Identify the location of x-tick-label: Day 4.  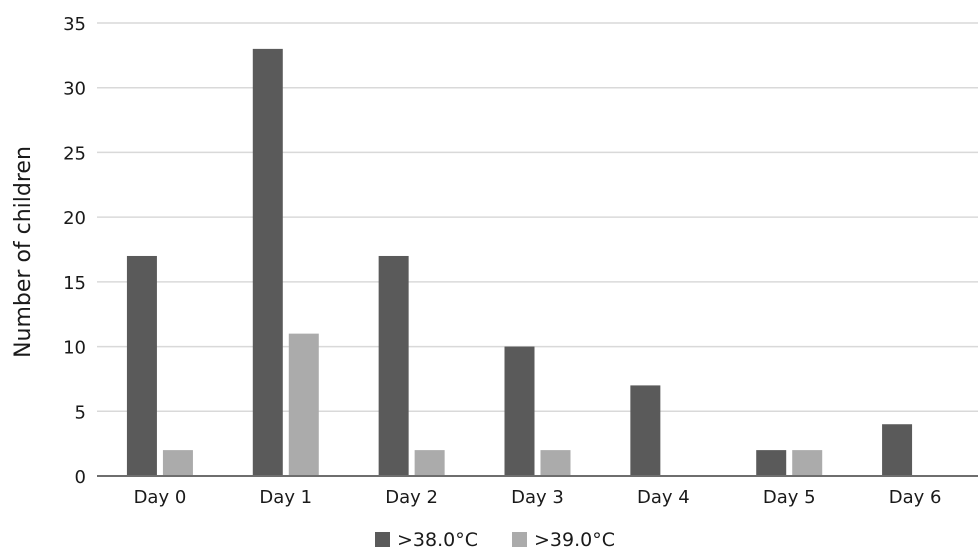
(663, 497).